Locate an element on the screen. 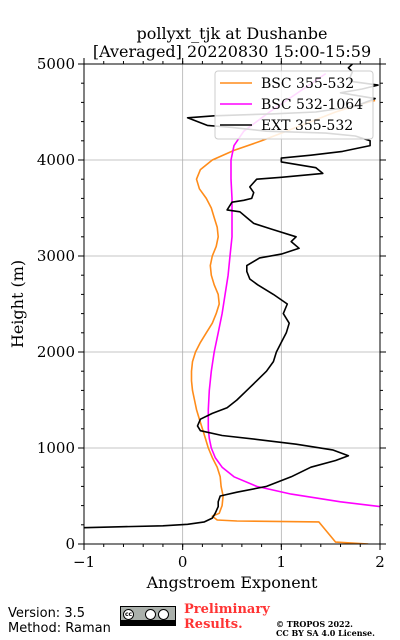 The image size is (400, 640). cc-icon: cc is located at coordinates (128, 614).